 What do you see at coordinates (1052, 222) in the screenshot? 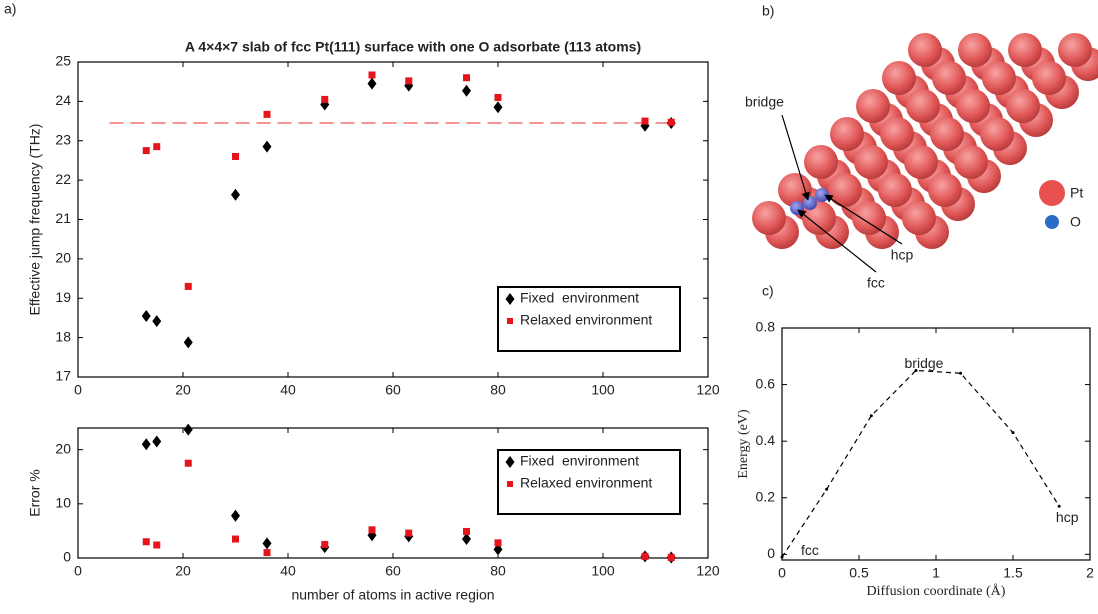
I see `legend-o` at bounding box center [1052, 222].